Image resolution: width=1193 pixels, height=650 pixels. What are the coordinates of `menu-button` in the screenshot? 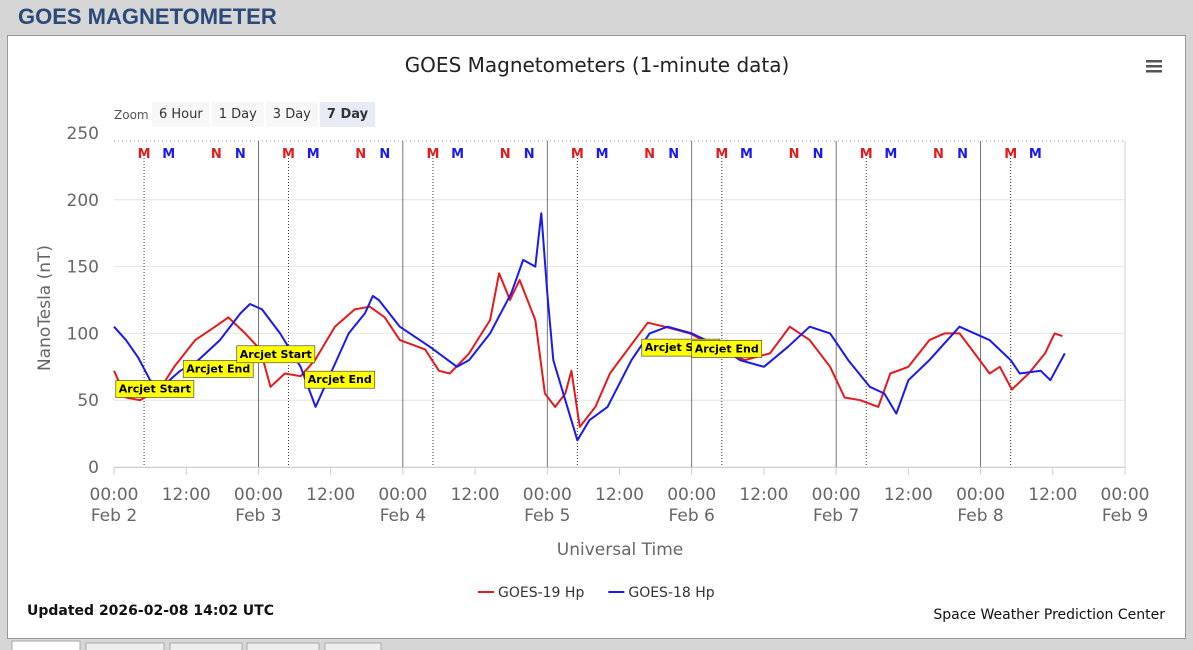 It's located at (1154, 66).